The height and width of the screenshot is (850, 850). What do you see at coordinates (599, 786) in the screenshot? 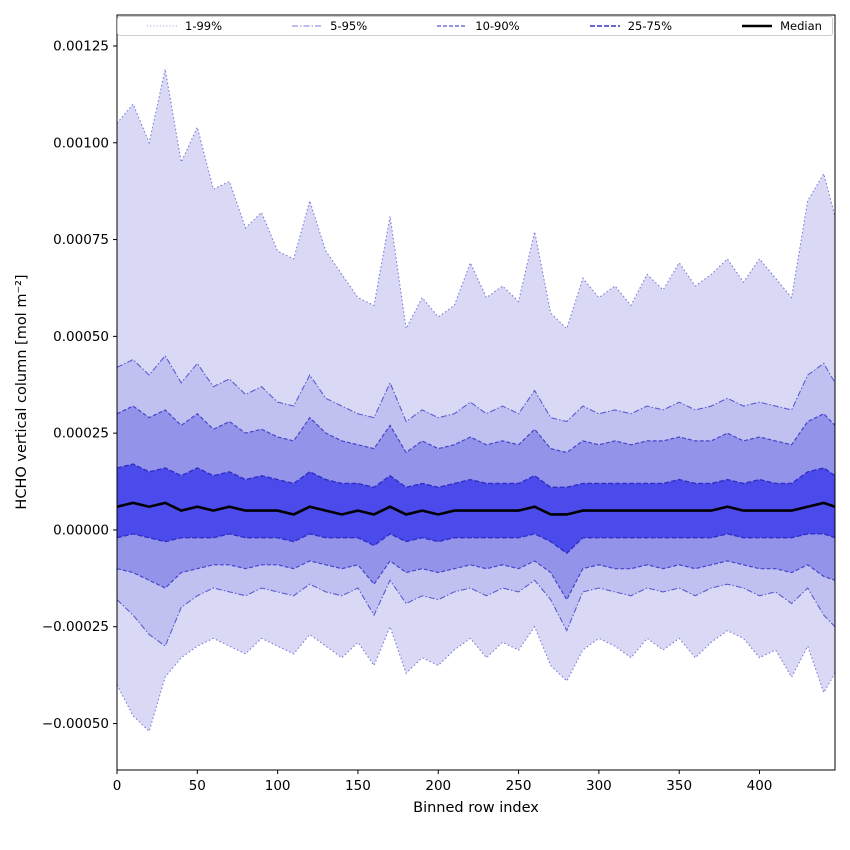
I see `x-tick-label: 300` at bounding box center [599, 786].